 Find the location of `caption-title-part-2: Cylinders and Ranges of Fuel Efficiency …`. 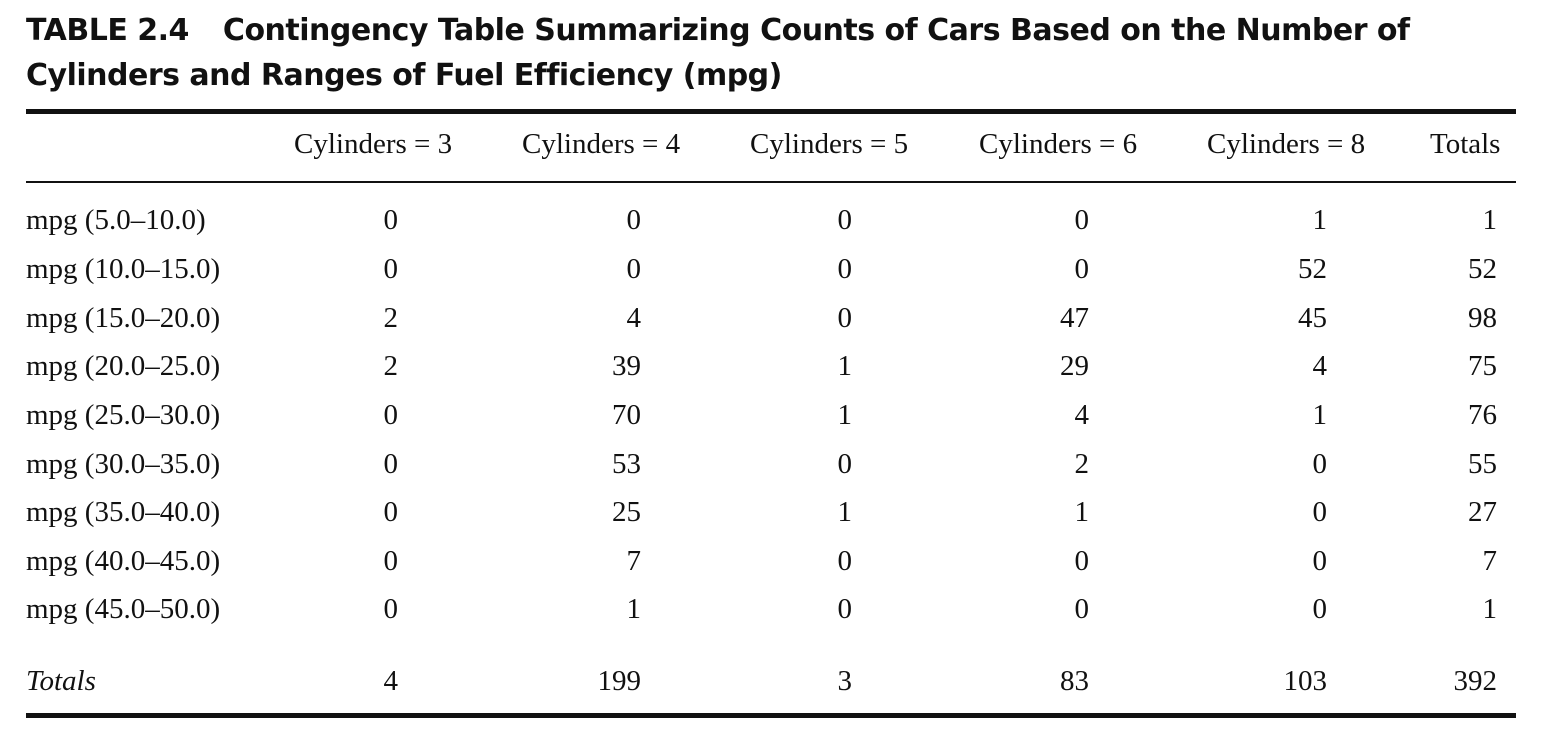

caption-title-part-2: Cylinders and Ranges of Fuel Efficiency … is located at coordinates (404, 75).